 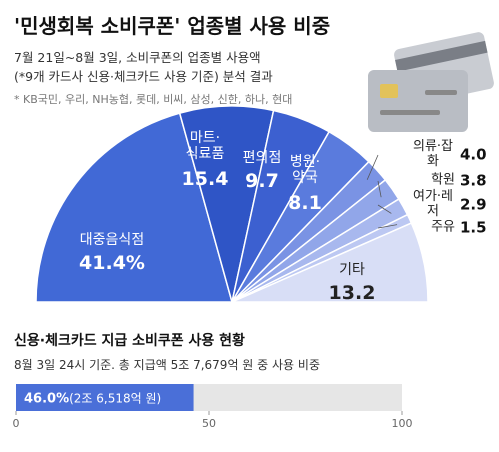 I want to click on slice-value: 4.0, so click(x=473, y=154).